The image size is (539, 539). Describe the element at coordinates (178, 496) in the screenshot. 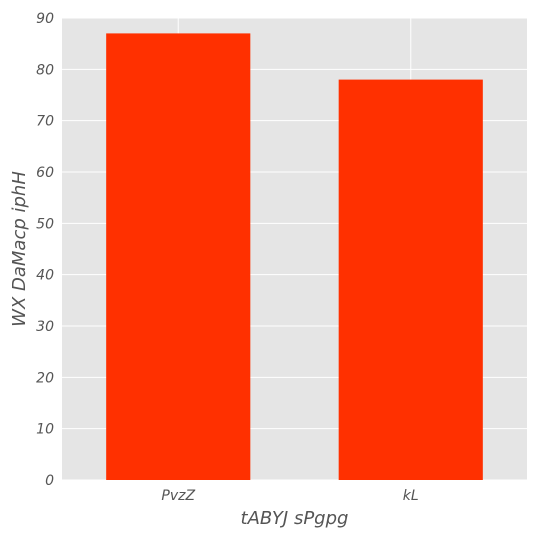

I see `x-tick-label: PvzZ` at that location.